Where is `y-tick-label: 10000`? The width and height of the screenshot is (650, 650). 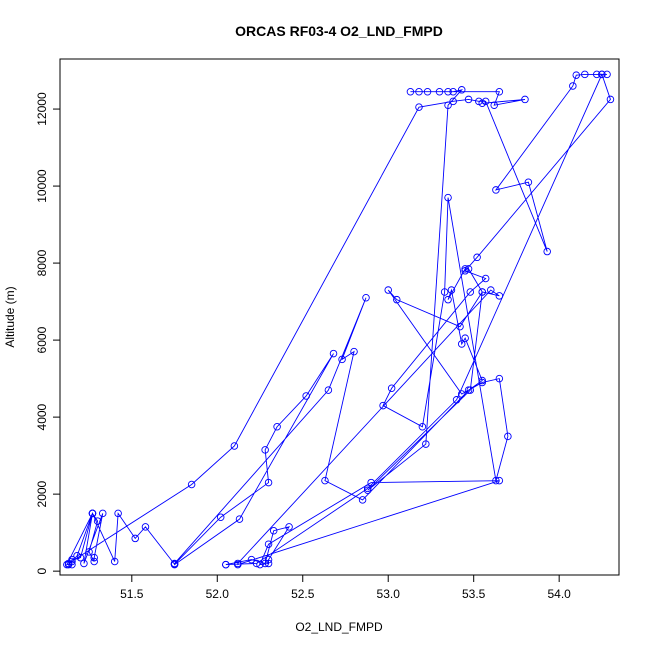 y-tick-label: 10000 is located at coordinates (42, 186).